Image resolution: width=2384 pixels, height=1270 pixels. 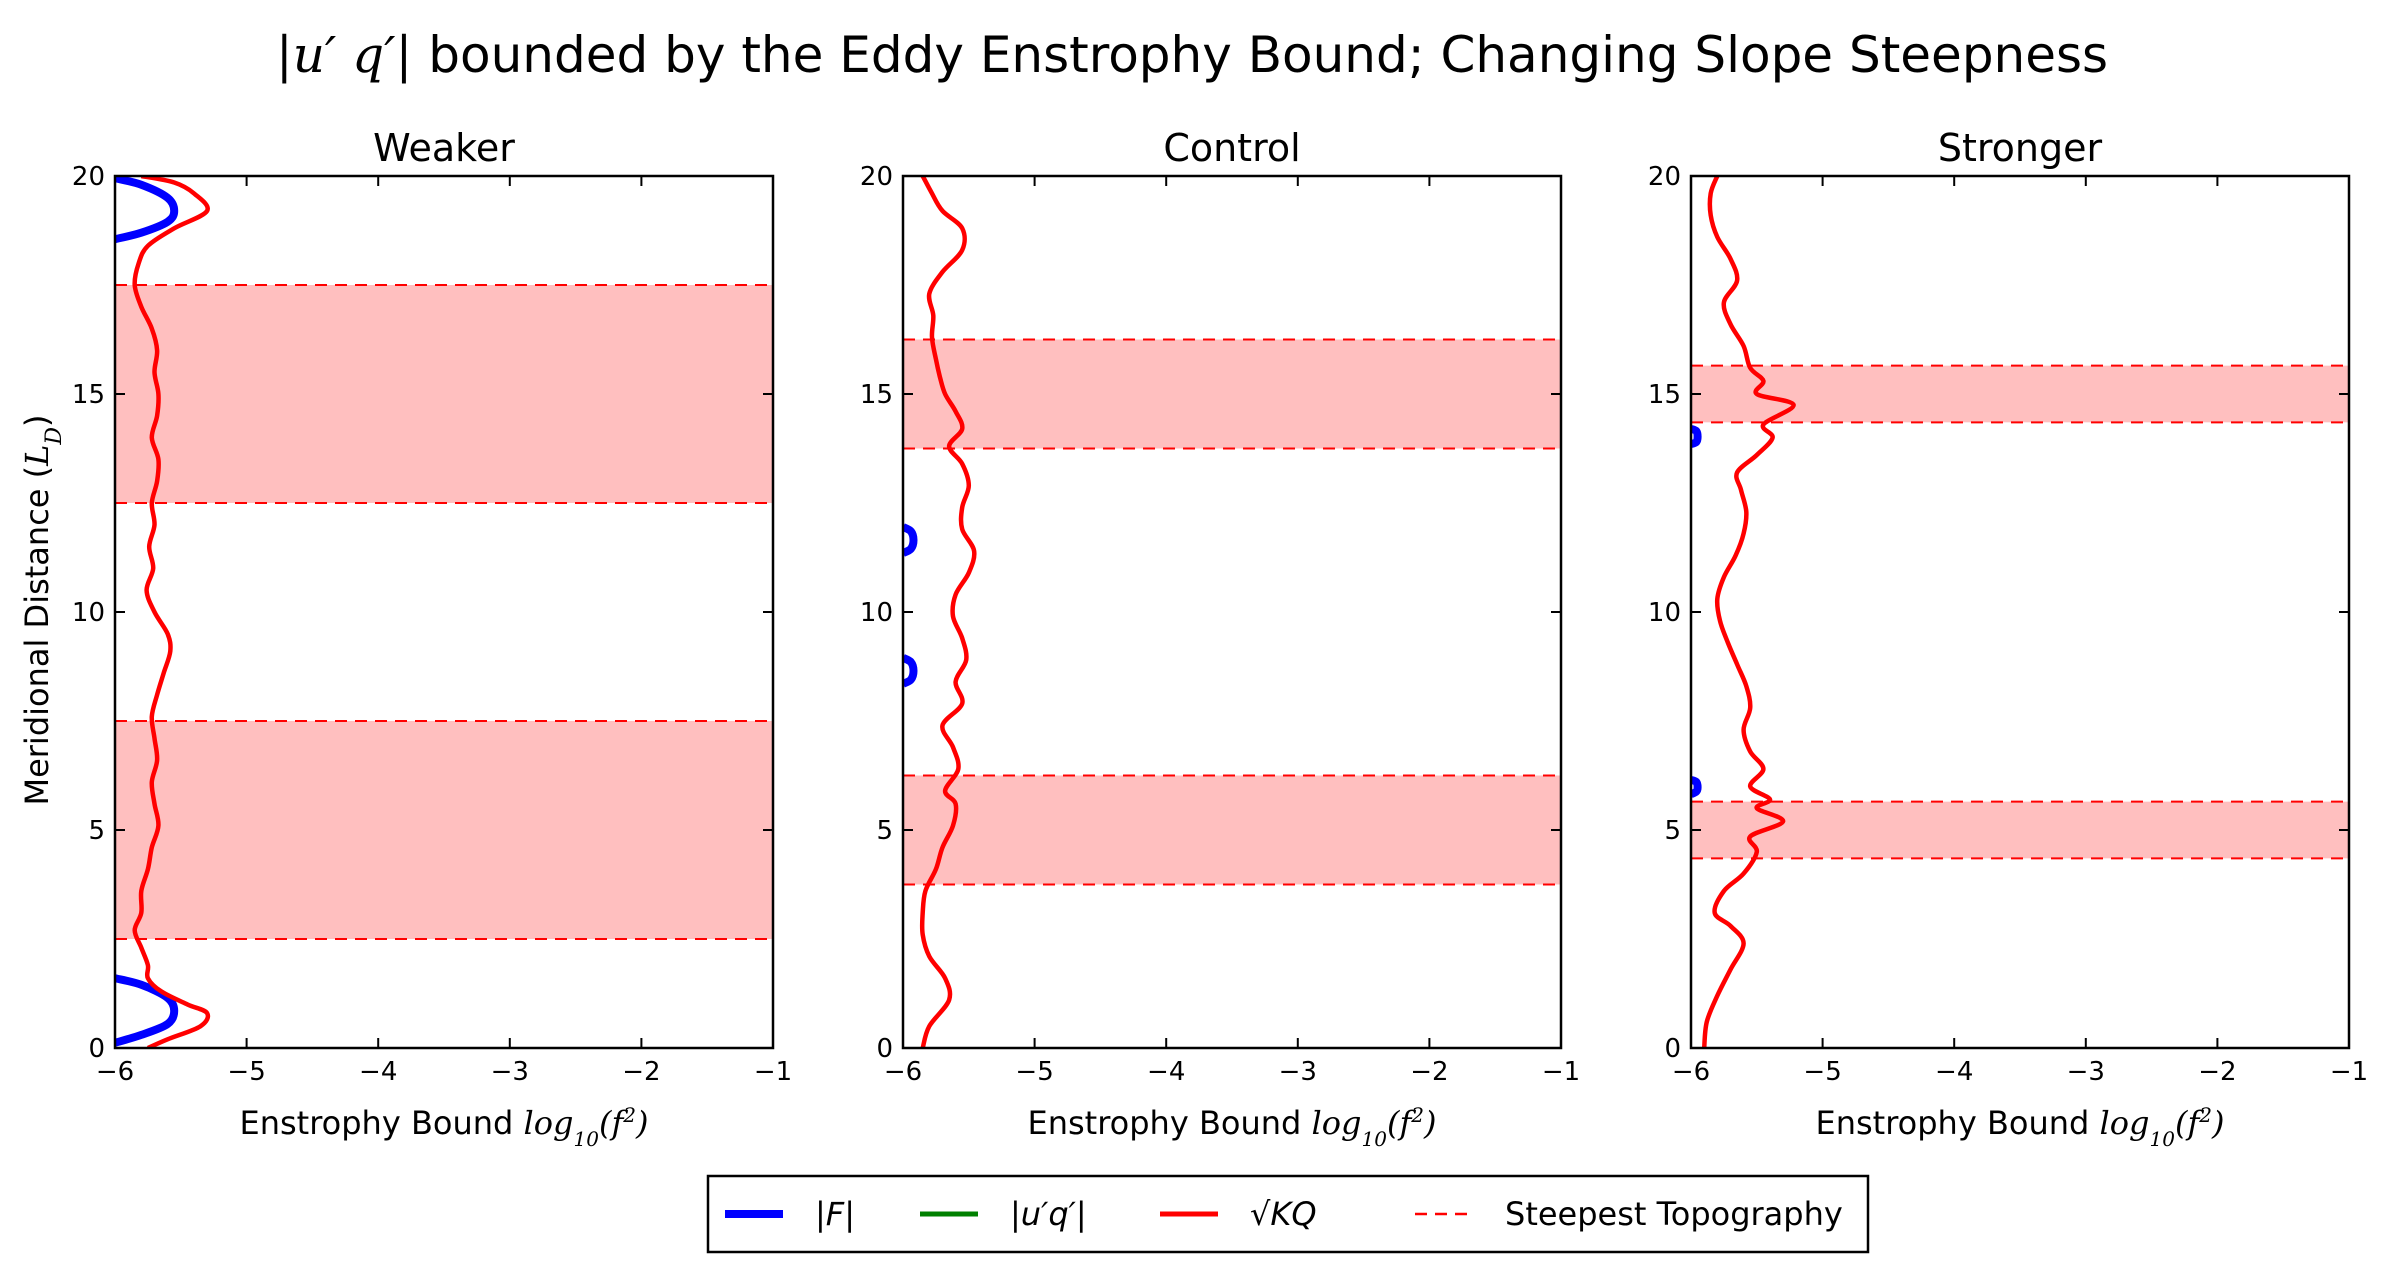 What do you see at coordinates (1283, 1214) in the screenshot?
I see `legend-label-KQ: √KQ` at bounding box center [1283, 1214].